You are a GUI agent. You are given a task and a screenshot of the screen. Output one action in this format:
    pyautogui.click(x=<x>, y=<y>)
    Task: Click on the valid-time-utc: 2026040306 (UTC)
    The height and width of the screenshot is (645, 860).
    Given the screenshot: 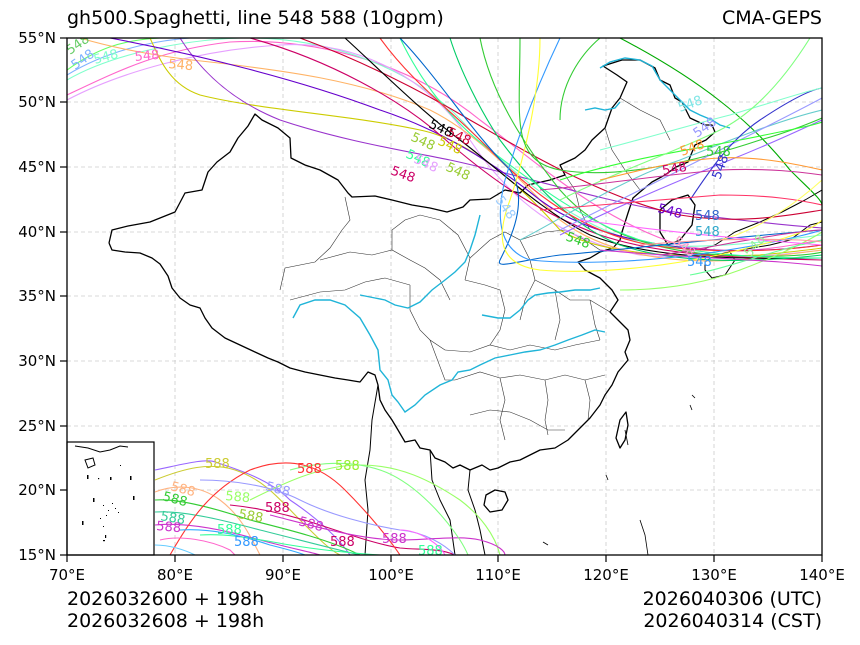 What is the action you would take?
    pyautogui.click(x=732, y=599)
    